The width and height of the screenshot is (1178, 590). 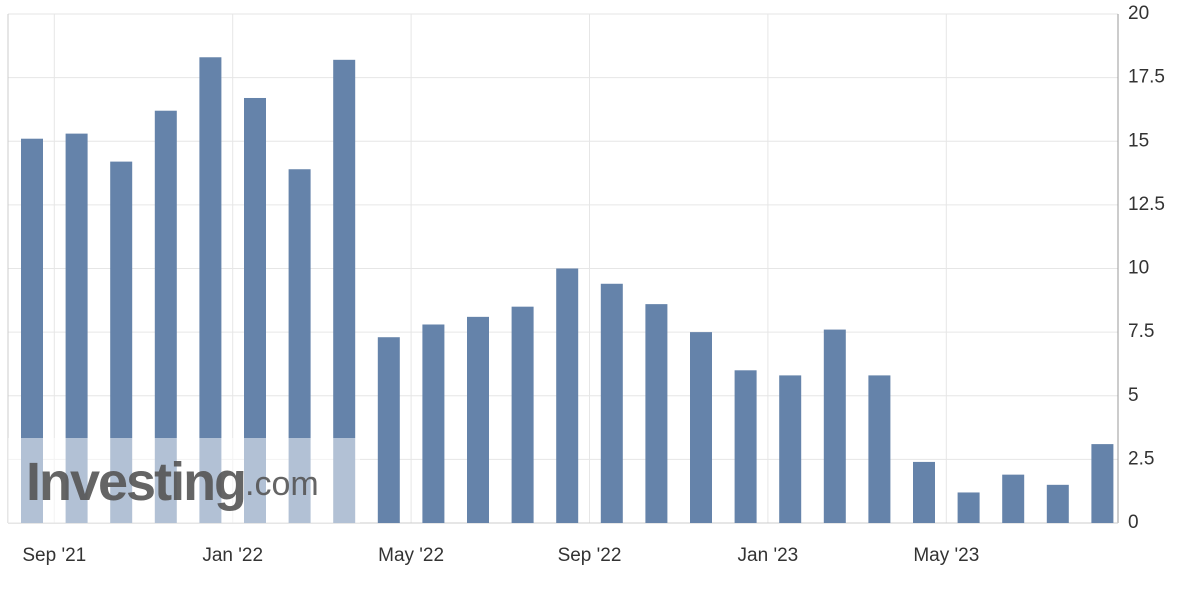 What do you see at coordinates (135, 482) in the screenshot?
I see `watermark-main: Investing` at bounding box center [135, 482].